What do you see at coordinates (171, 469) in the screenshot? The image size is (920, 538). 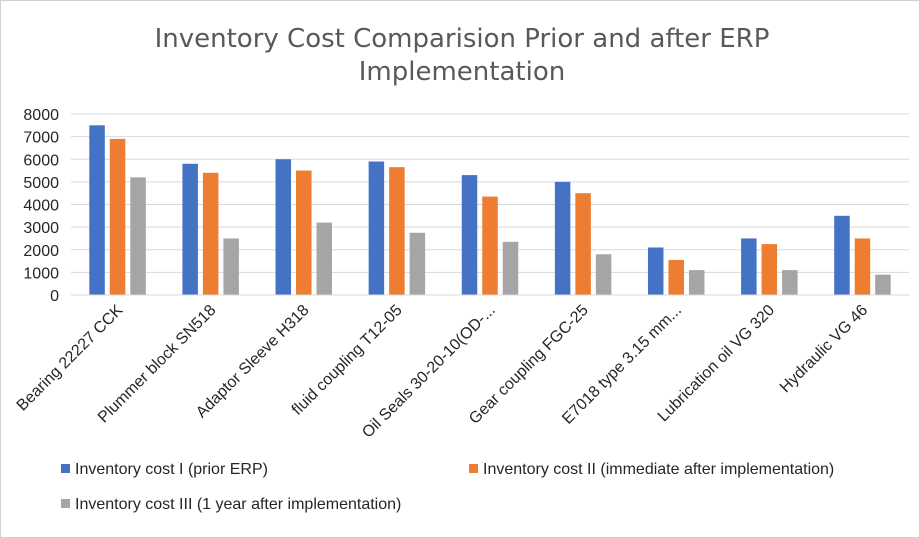 I see `legend-label: Inventory cost I (prior ERP)` at bounding box center [171, 469].